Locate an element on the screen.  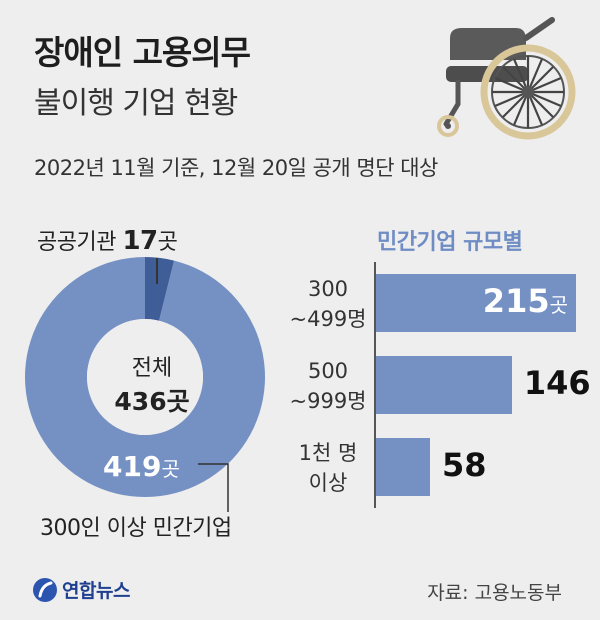
bar-value-number: 215 is located at coordinates (516, 301).